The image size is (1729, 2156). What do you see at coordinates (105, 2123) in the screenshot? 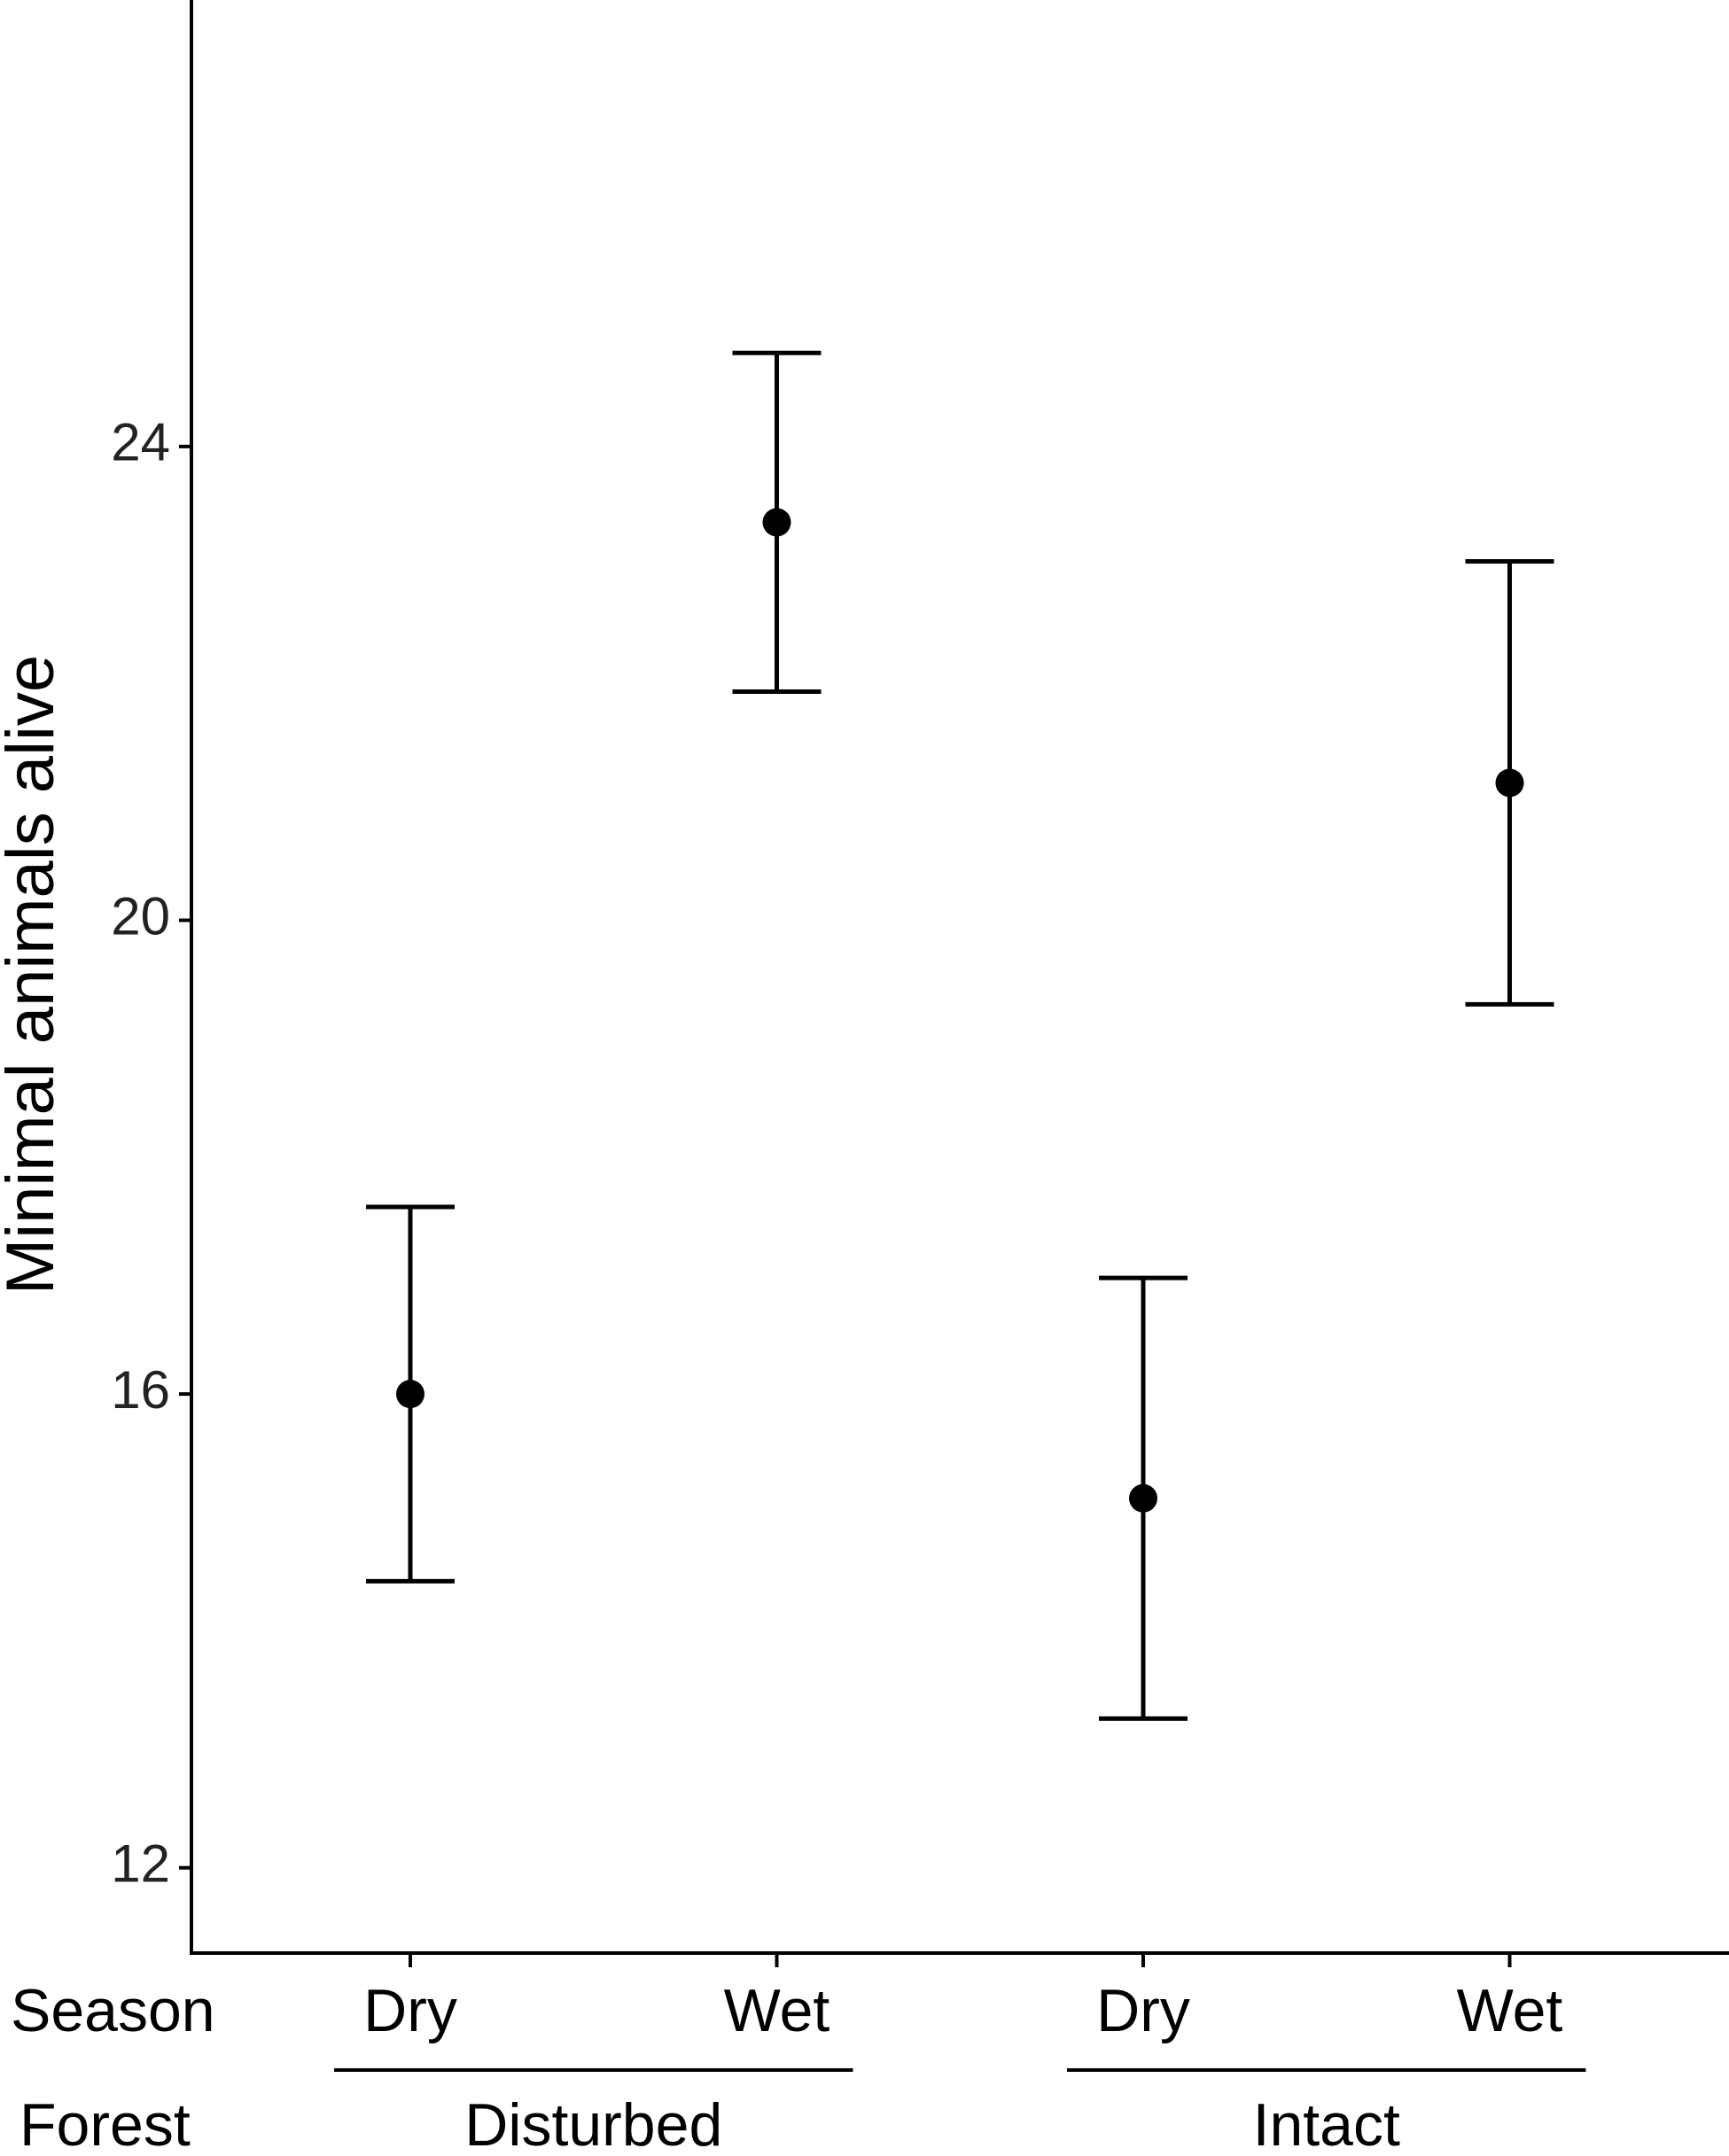
I see `row-label: Forest` at bounding box center [105, 2123].